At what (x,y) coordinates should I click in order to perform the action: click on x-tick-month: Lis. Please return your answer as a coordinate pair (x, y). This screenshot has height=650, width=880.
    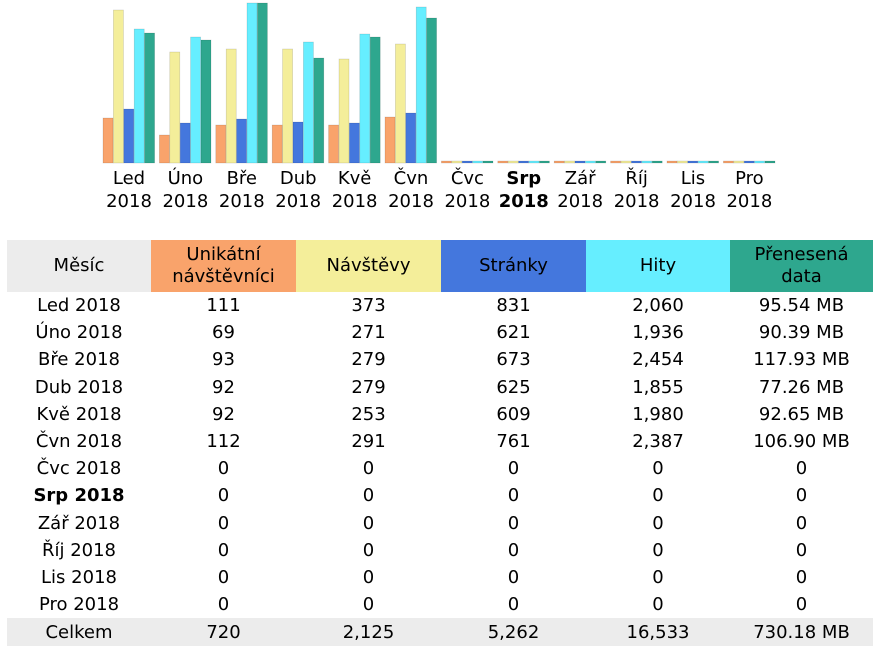
    Looking at the image, I should click on (693, 178).